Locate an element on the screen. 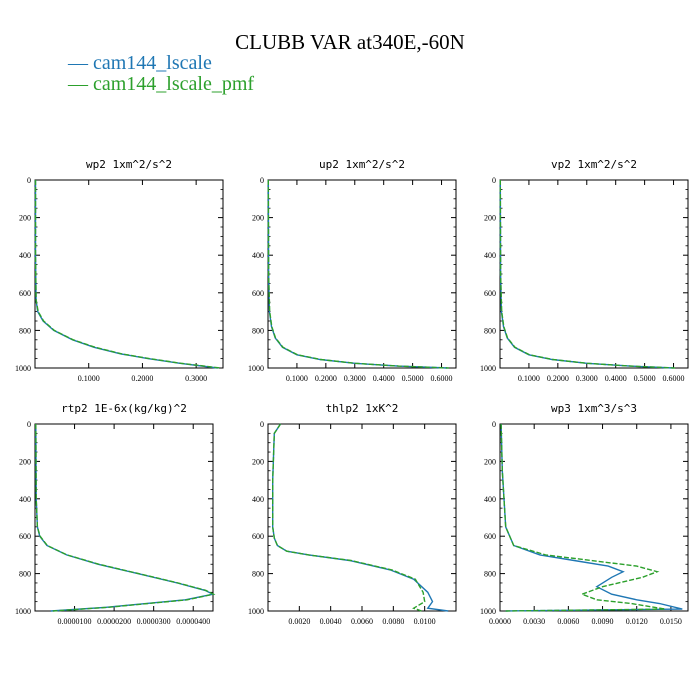 This screenshot has width=700, height=700. y-tick-label-4-4: 800 is located at coordinates (258, 574).